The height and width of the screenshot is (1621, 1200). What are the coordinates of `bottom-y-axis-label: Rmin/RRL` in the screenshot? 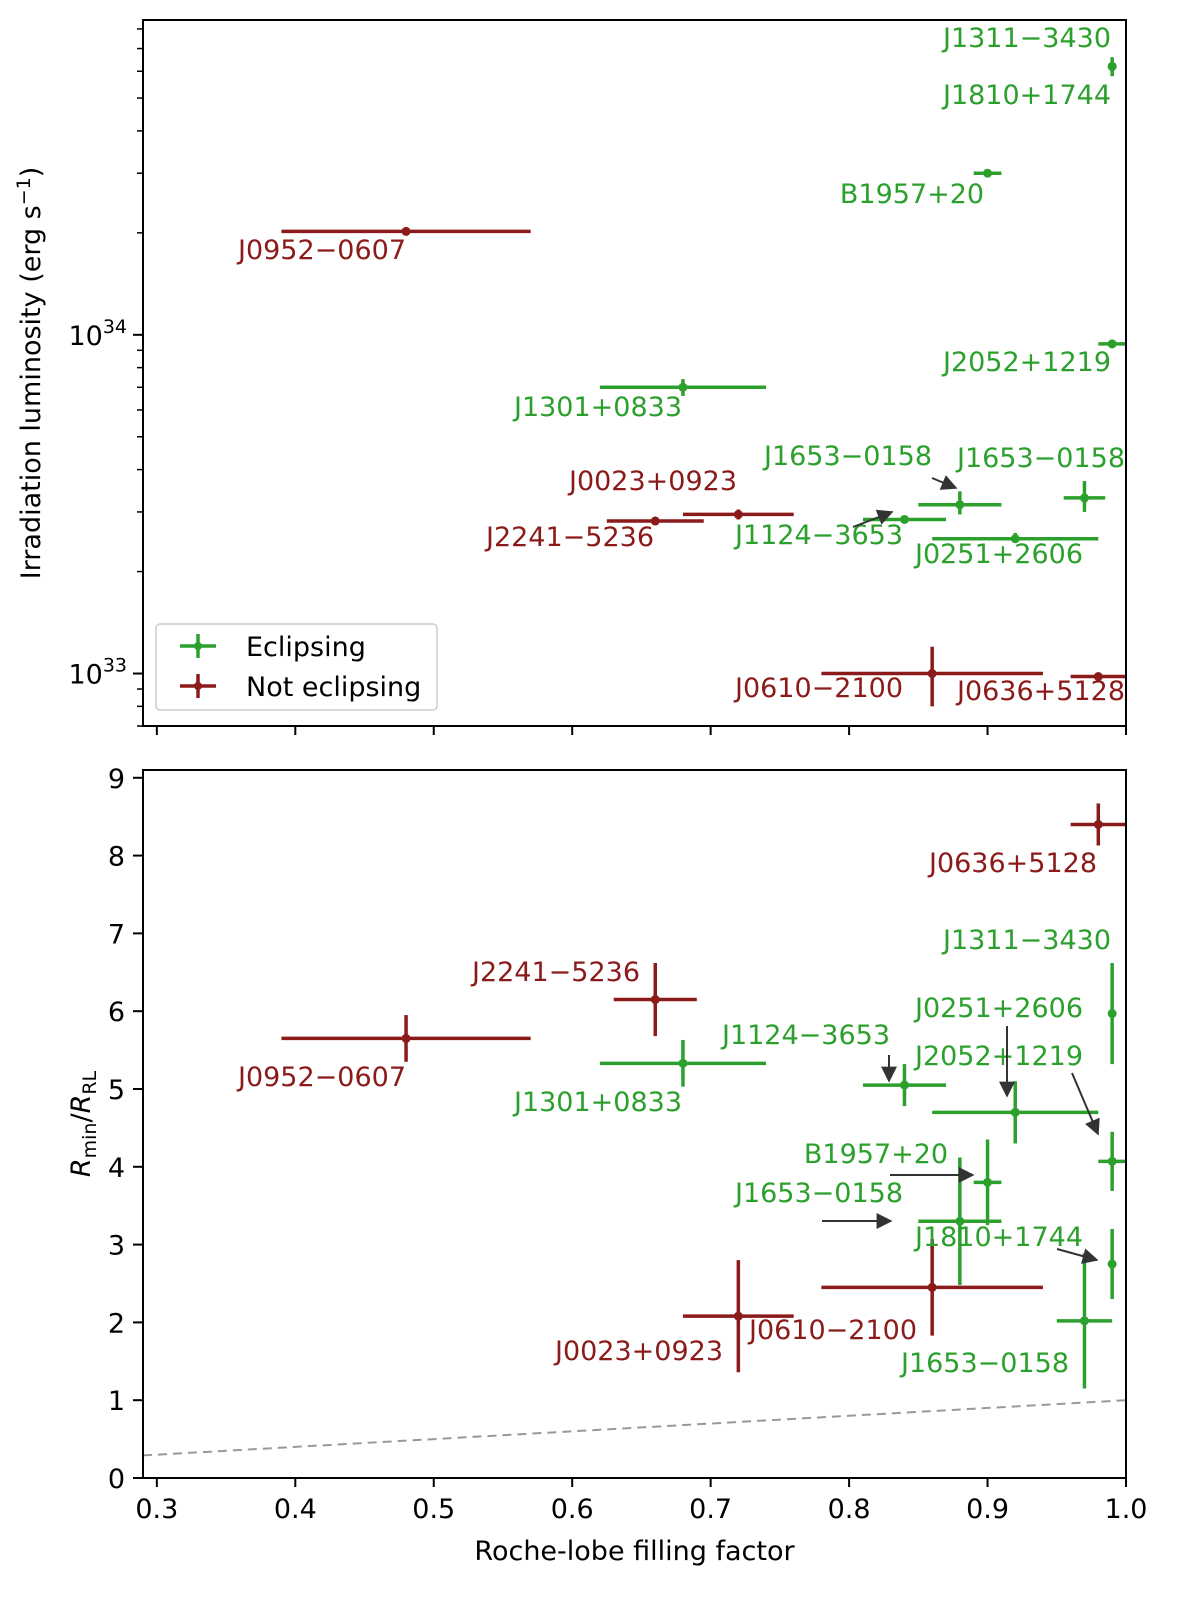 It's located at (83, 1123).